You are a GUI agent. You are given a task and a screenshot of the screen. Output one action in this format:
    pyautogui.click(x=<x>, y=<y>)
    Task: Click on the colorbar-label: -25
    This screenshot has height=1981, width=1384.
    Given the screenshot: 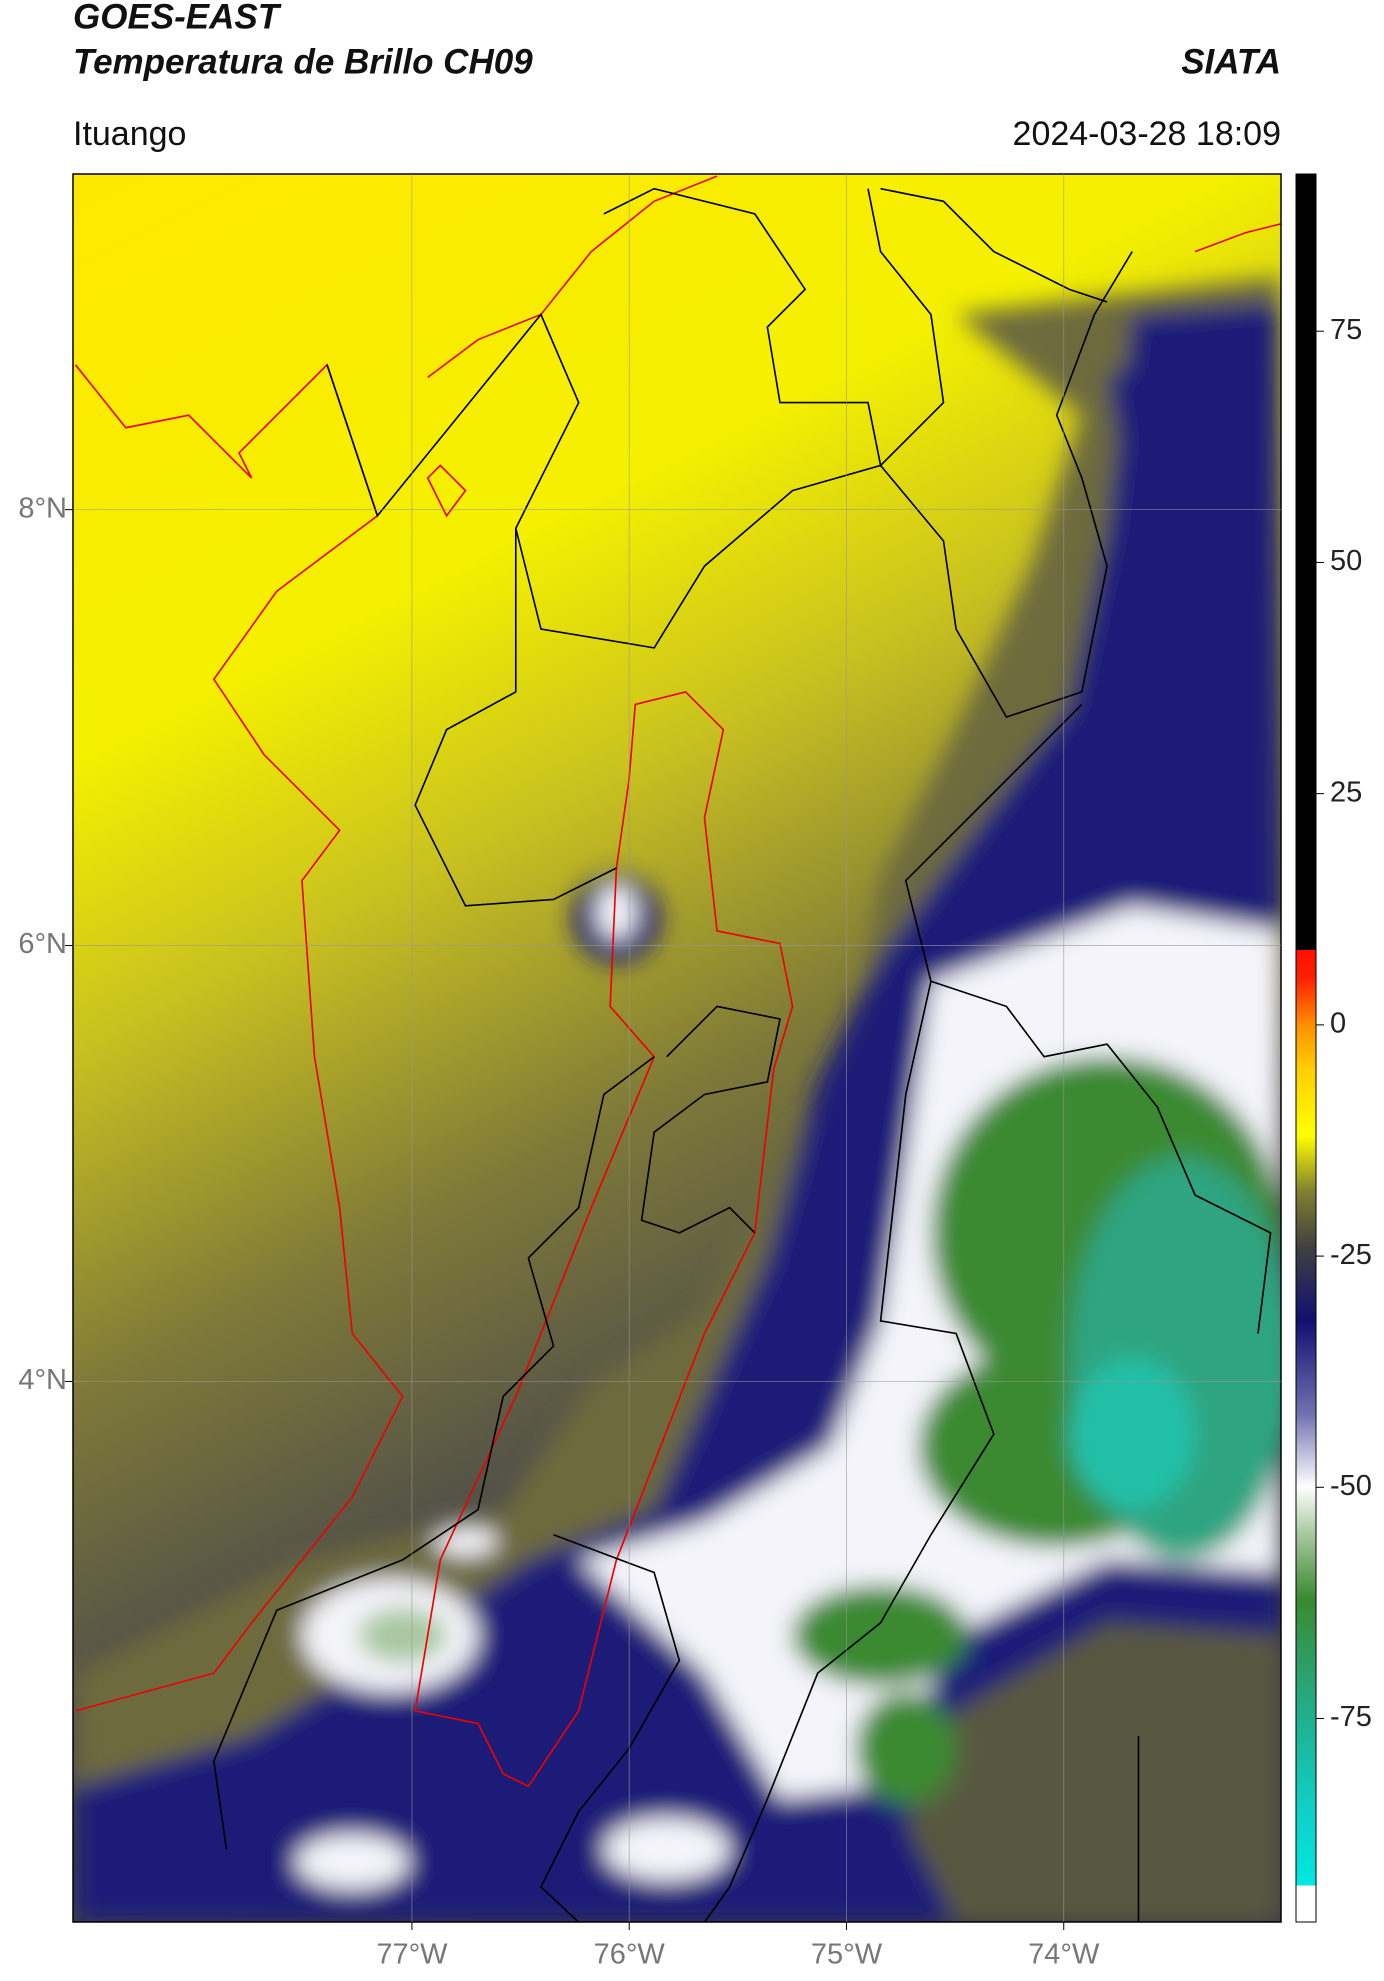 What is the action you would take?
    pyautogui.click(x=1351, y=1255)
    